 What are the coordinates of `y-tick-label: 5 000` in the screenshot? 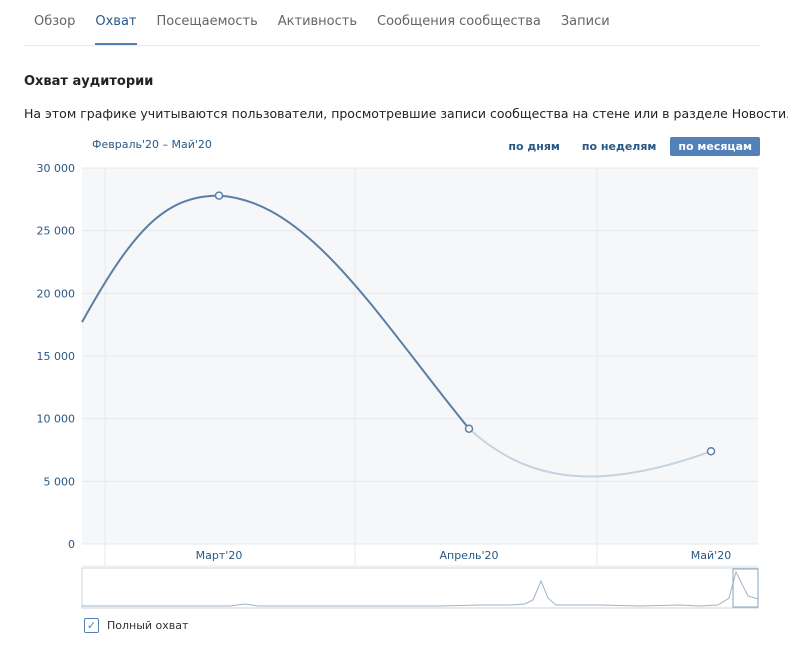 It's located at (60, 481).